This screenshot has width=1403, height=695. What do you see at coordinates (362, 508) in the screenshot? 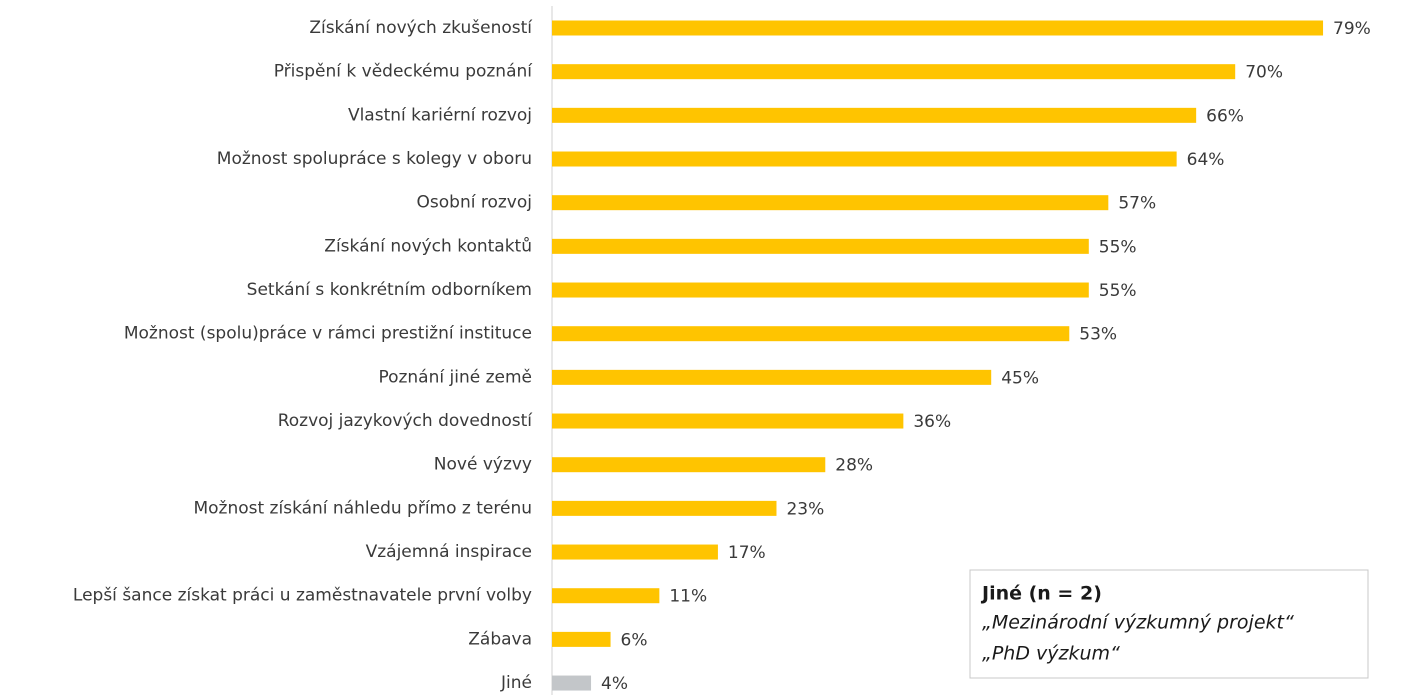
I see `category-label: Možnost získání náhledu přímo z terénu` at bounding box center [362, 508].